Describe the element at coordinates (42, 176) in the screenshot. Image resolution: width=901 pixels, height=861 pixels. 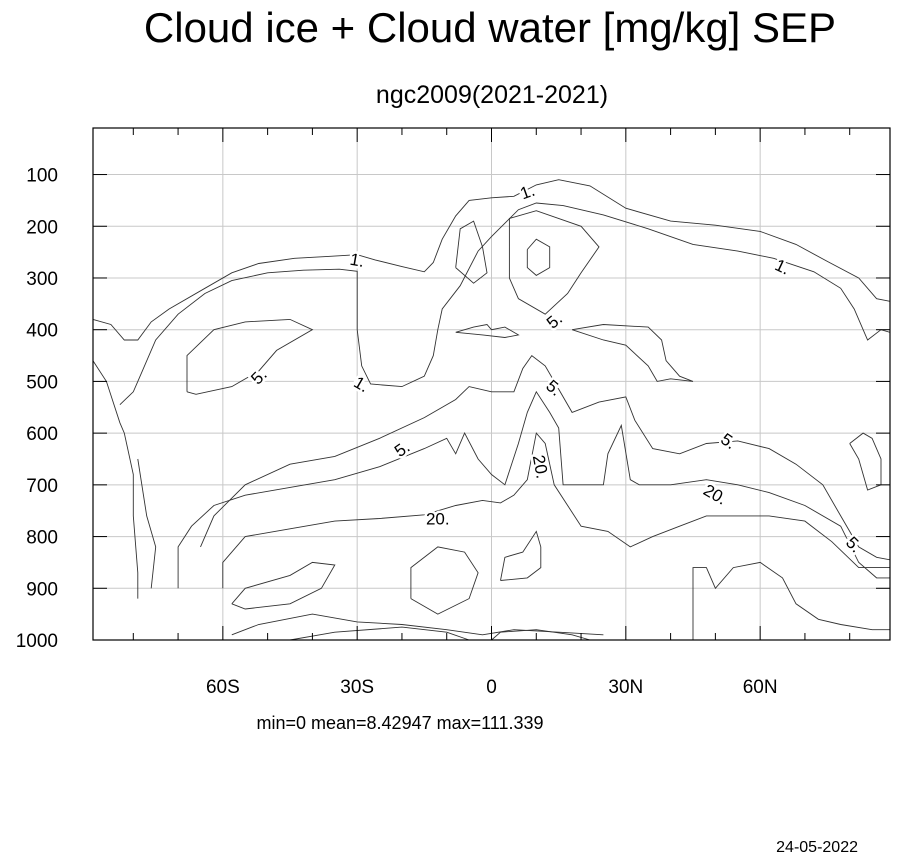
I see `y-tick-label: 100` at that location.